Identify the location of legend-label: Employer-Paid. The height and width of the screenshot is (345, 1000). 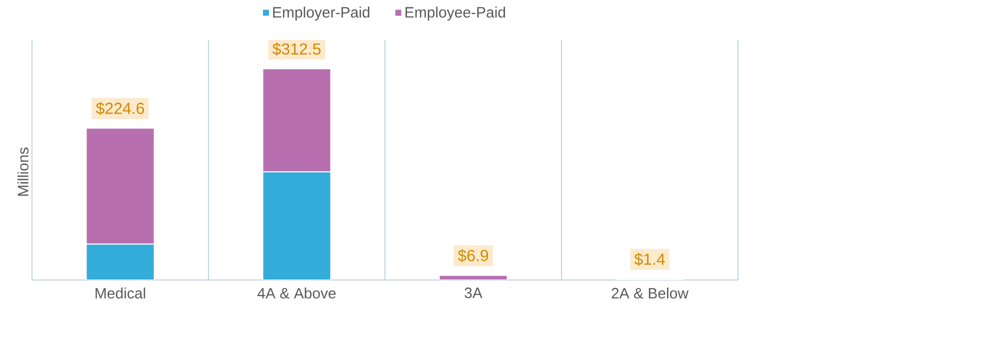
(321, 13).